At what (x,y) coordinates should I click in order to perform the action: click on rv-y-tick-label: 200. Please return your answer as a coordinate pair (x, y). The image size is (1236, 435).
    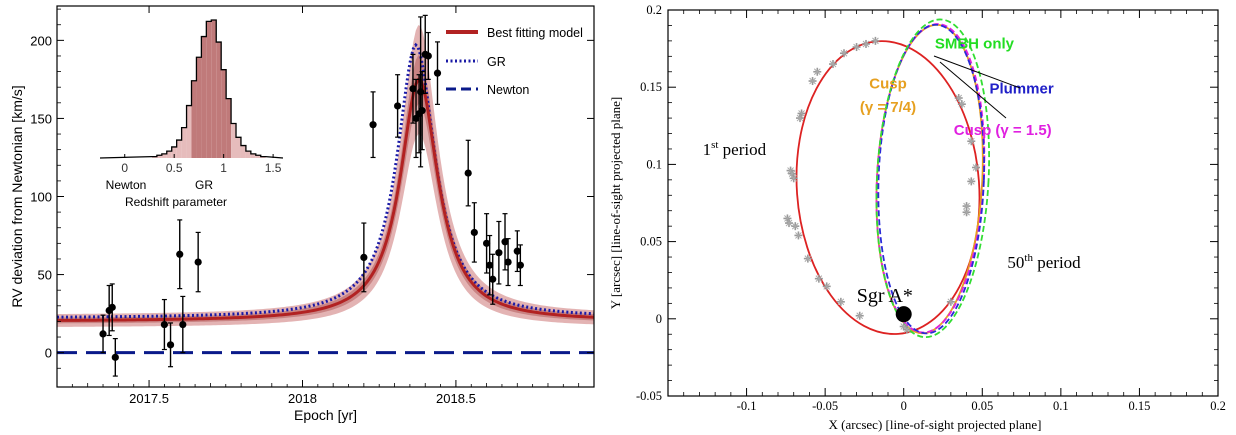
    Looking at the image, I should click on (41, 40).